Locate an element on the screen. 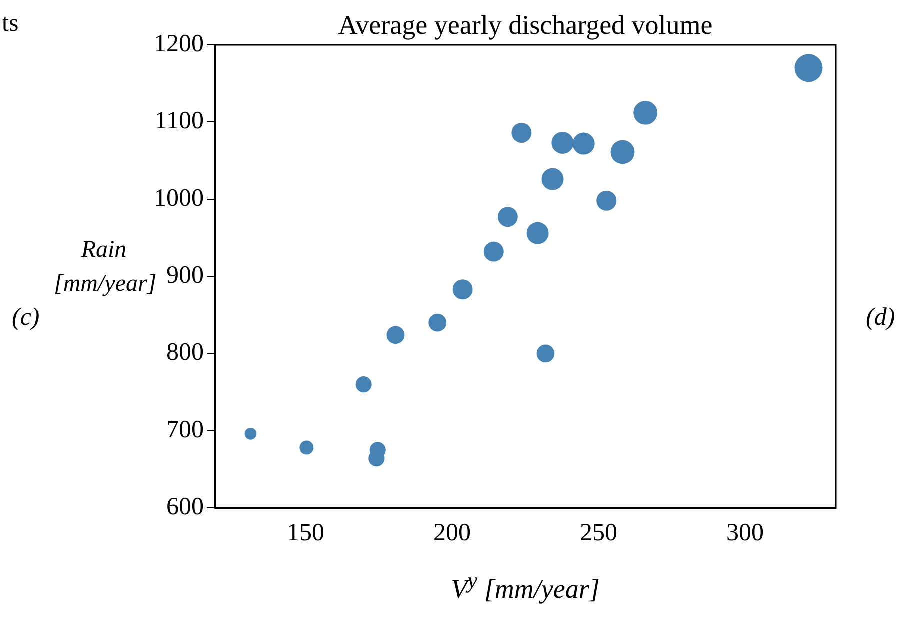  y-tick-label: 1200 is located at coordinates (179, 44).